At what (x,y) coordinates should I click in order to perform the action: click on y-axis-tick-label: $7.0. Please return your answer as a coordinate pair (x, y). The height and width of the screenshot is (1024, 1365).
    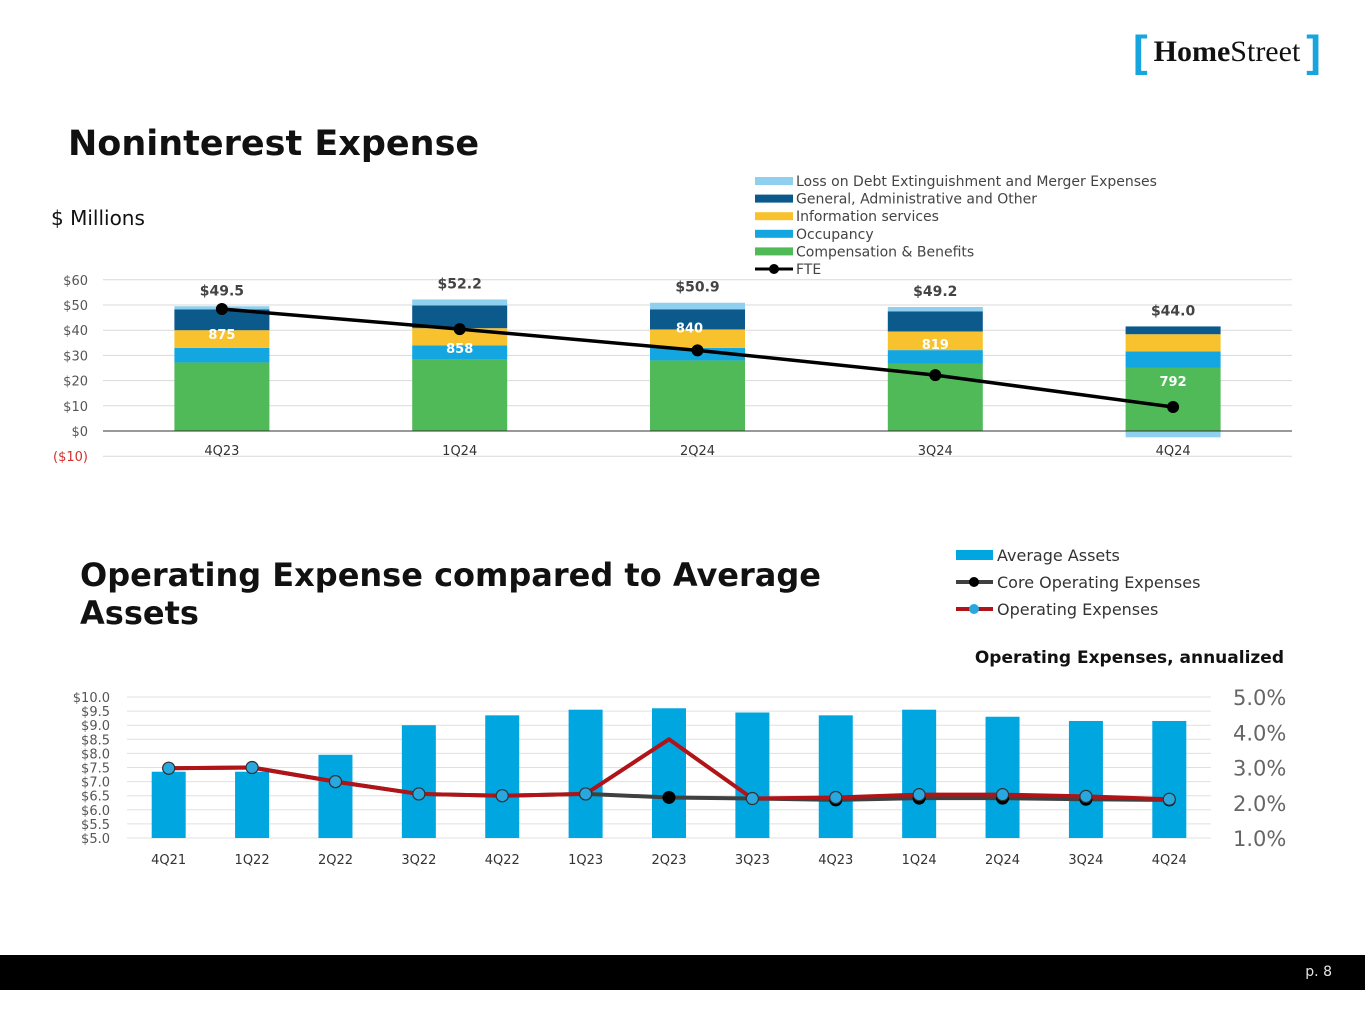
    Looking at the image, I should click on (95, 783).